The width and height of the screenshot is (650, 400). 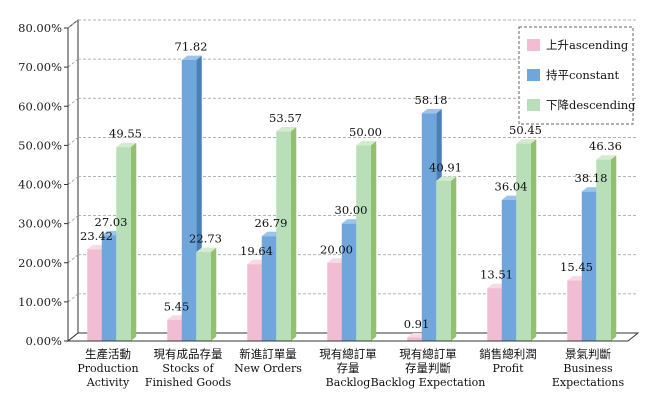 What do you see at coordinates (525, 130) in the screenshot?
I see `bar-value-label: 50.45` at bounding box center [525, 130].